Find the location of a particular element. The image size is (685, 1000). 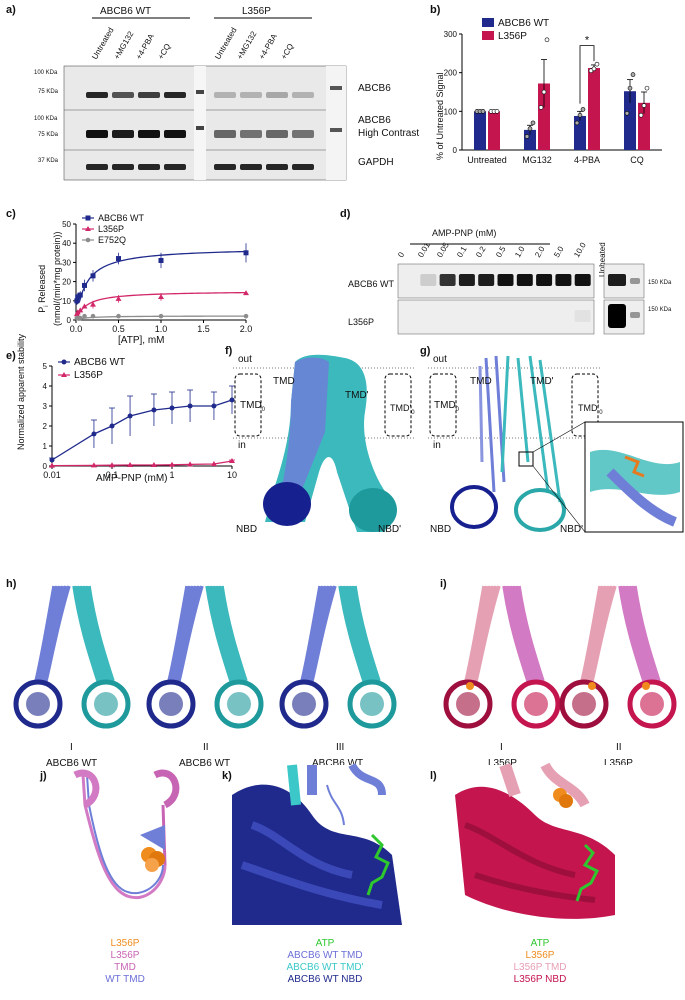

lane-label: +CQ is located at coordinates (287, 51).